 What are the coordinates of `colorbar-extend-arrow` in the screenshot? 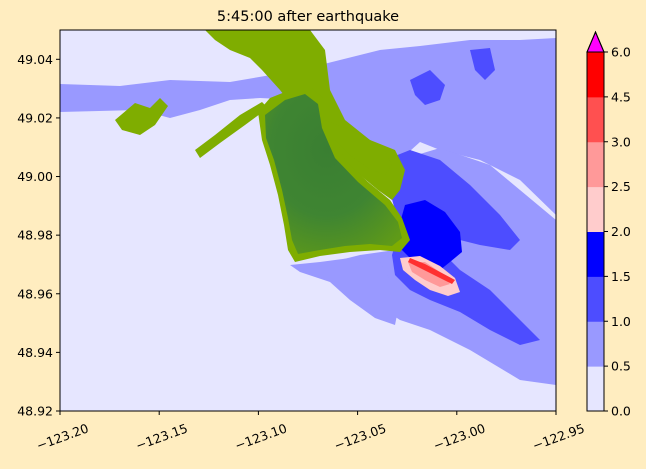 It's located at (595, 41).